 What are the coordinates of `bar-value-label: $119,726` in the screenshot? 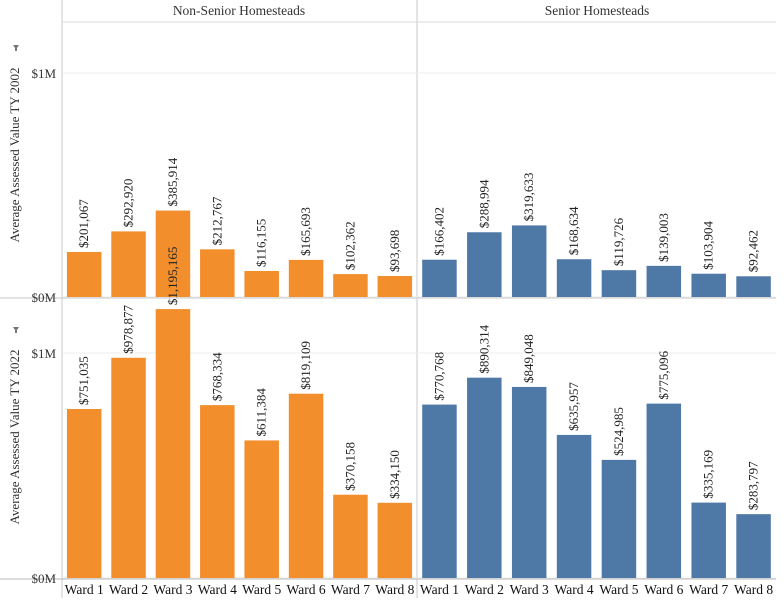 It's located at (618, 241).